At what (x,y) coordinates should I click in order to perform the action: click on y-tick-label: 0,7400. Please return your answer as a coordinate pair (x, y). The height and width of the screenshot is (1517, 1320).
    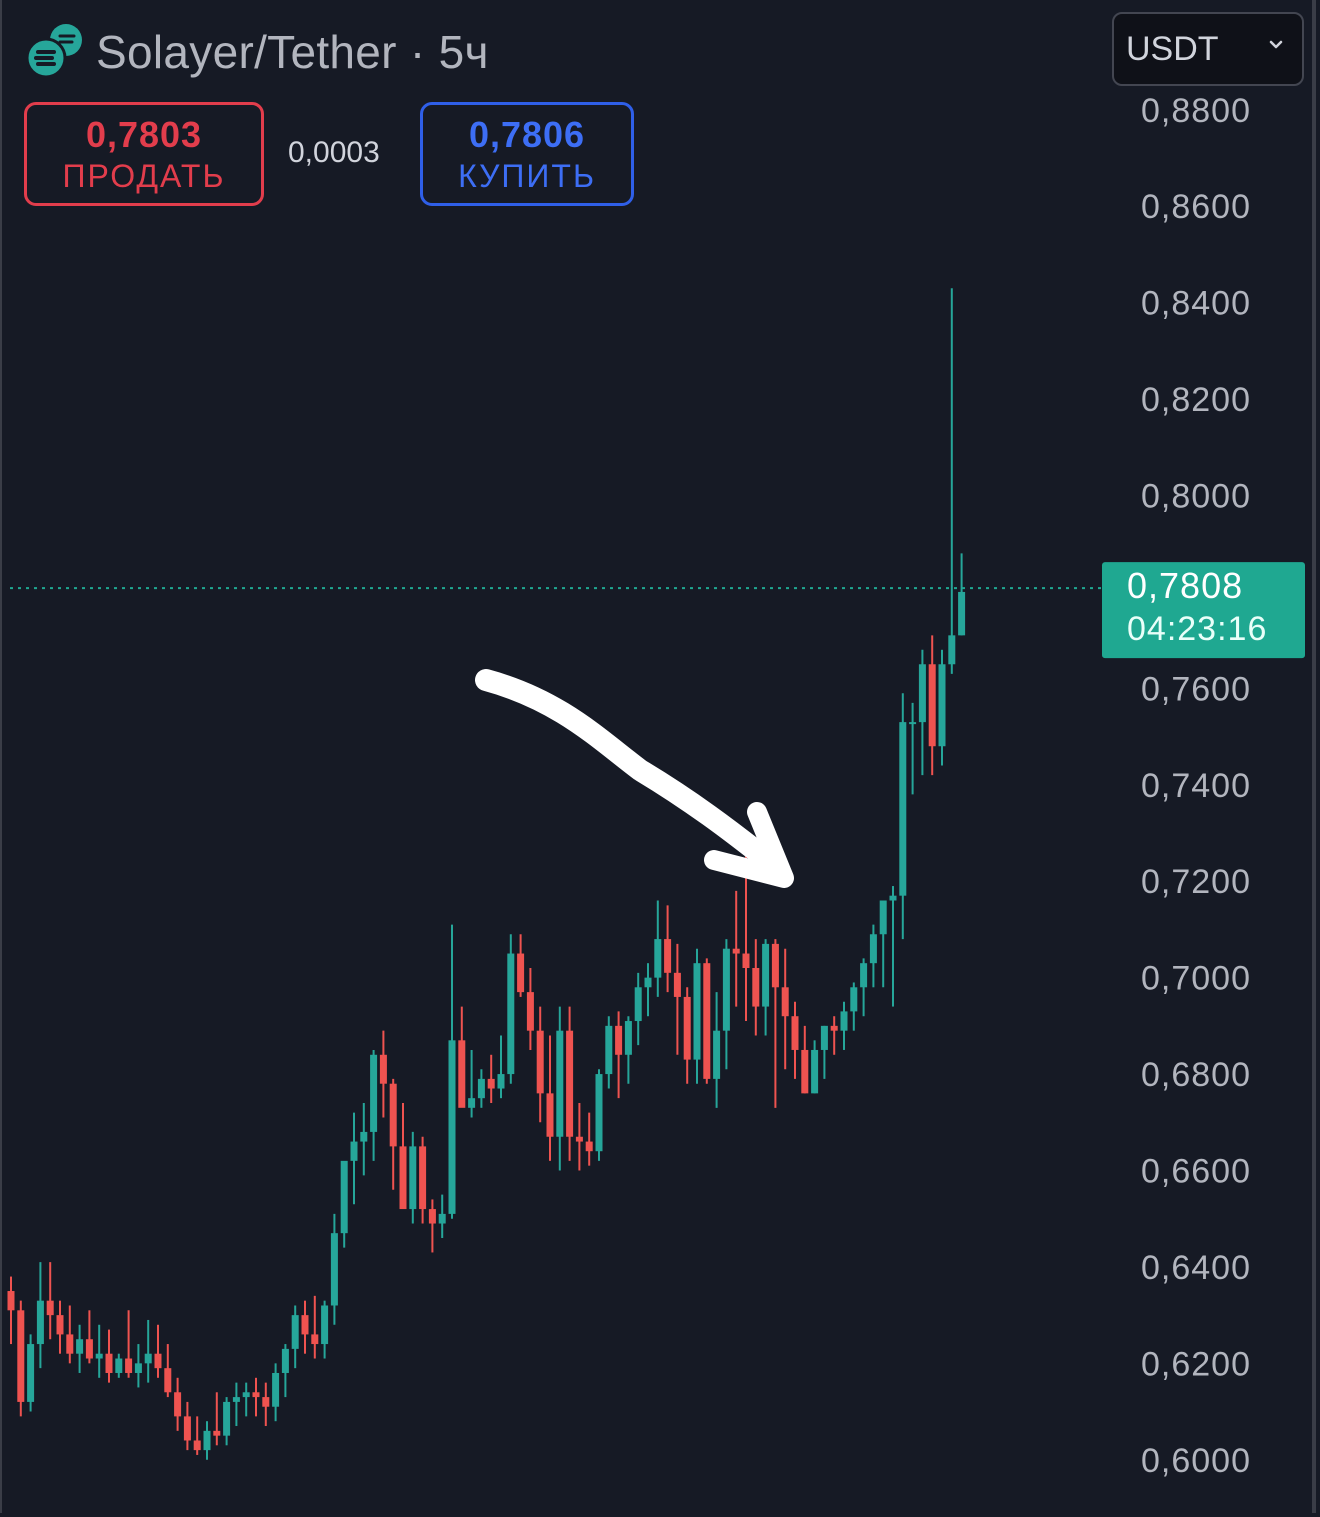
    Looking at the image, I should click on (1196, 786).